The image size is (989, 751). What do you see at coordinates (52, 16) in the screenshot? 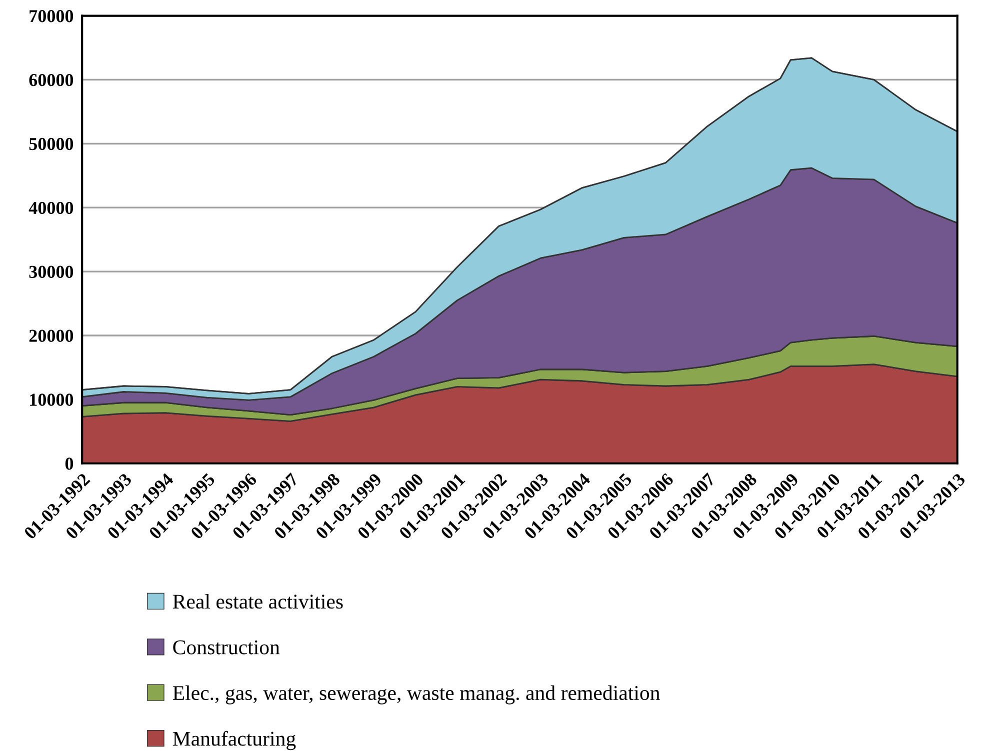
I see `y-tick-label: 70000` at bounding box center [52, 16].